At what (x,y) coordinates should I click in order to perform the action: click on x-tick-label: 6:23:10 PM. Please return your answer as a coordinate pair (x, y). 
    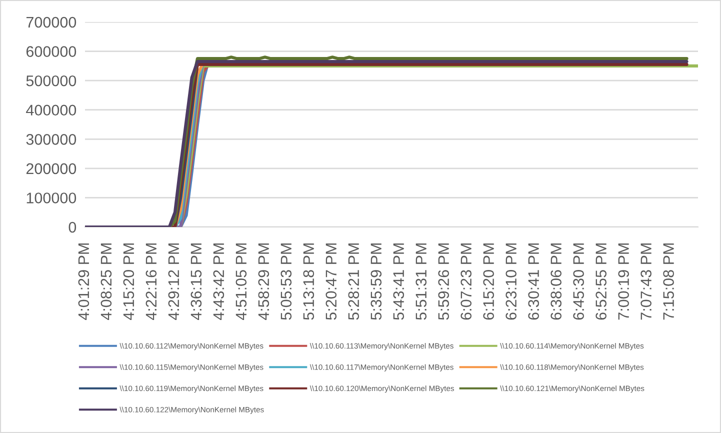
    Looking at the image, I should click on (511, 282).